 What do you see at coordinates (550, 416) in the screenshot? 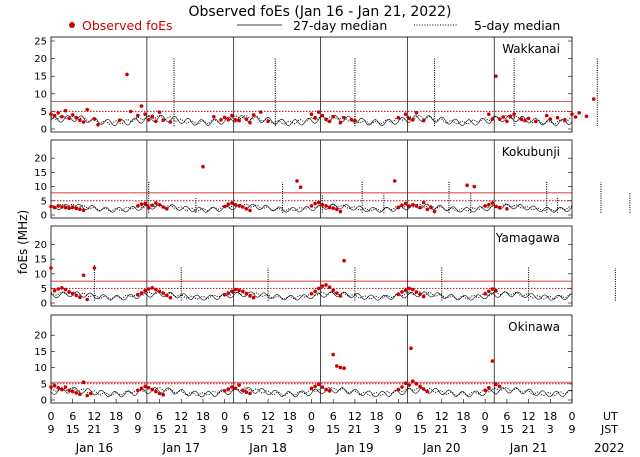
I see `x-tick-label-ut: 18` at bounding box center [550, 416].